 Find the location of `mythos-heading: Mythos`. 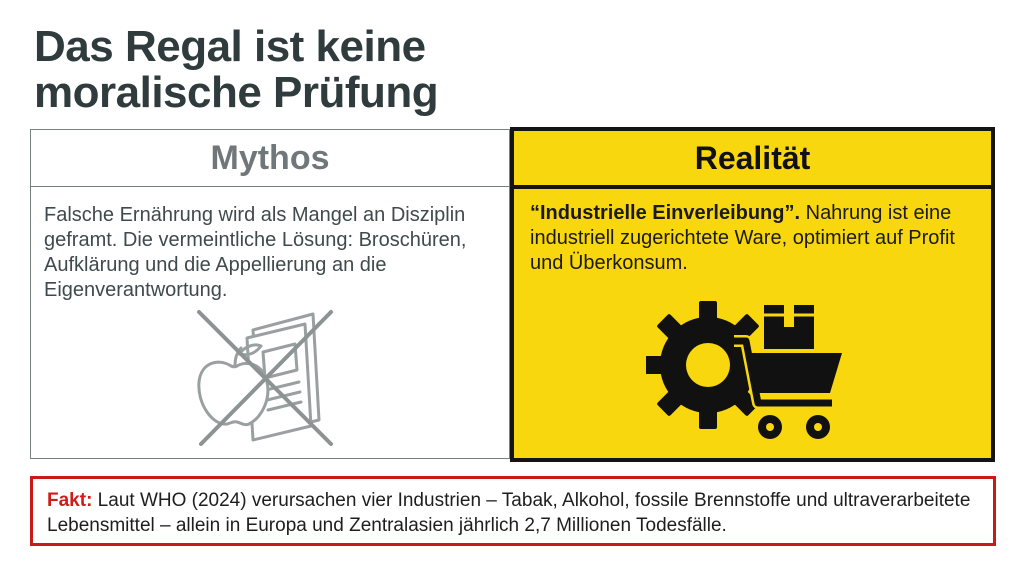

mythos-heading: Mythos is located at coordinates (270, 157).